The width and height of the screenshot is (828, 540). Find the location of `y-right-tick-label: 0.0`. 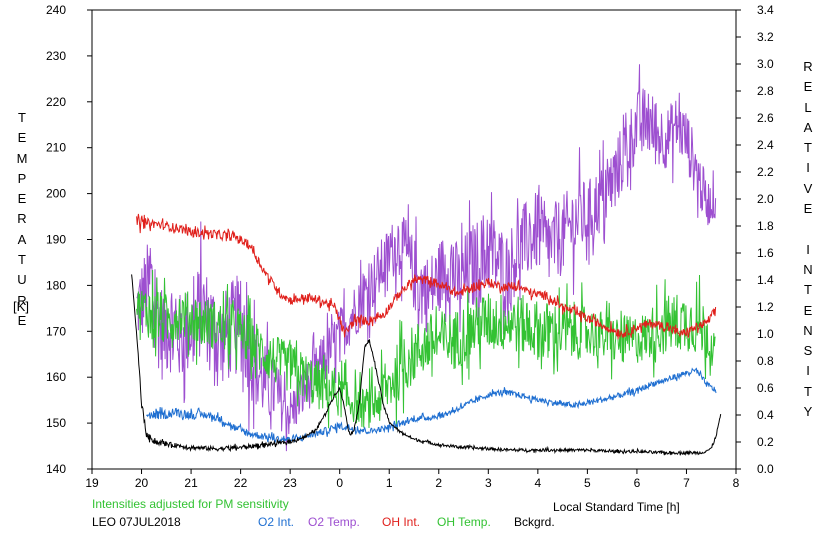

y-right-tick-label: 0.0 is located at coordinates (765, 469).